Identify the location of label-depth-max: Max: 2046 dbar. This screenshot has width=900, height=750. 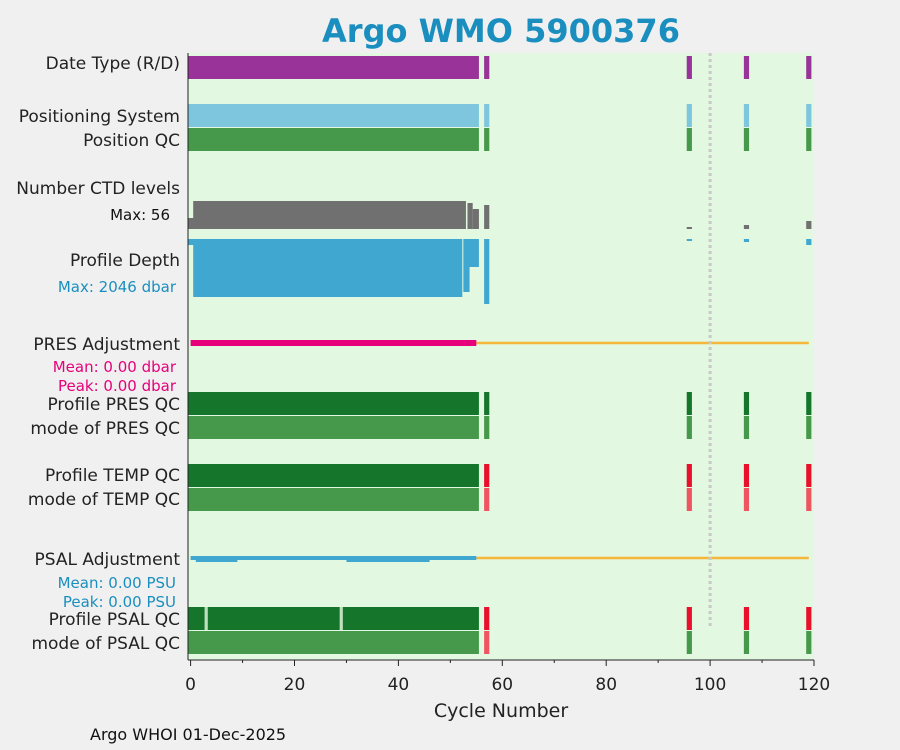
(117, 287).